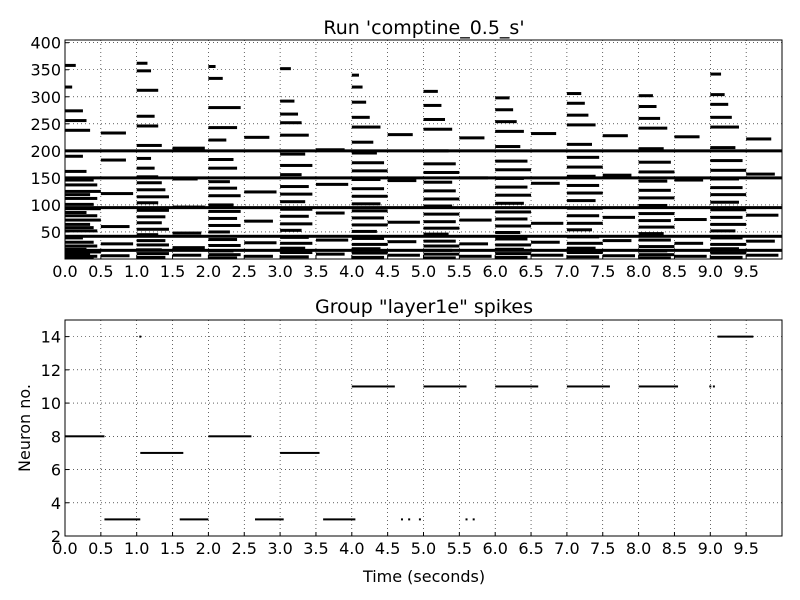 The width and height of the screenshot is (800, 600). I want to click on bottom-xtick-label: 0.0, so click(64, 548).